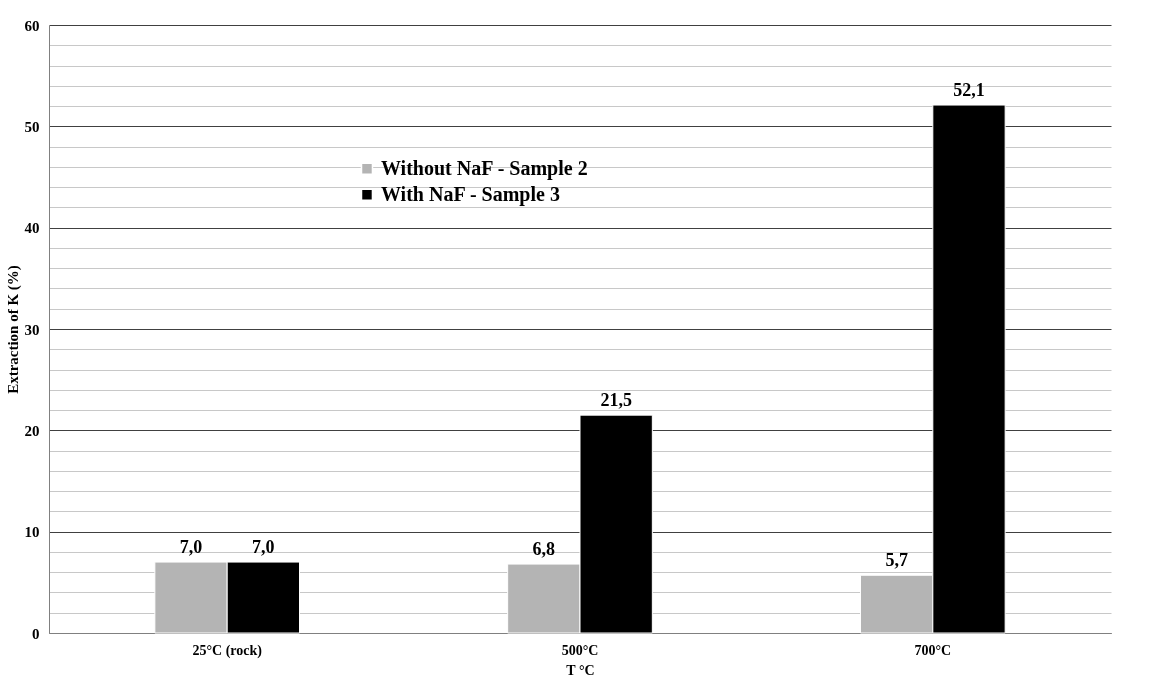 This screenshot has width=1150, height=682. What do you see at coordinates (933, 650) in the screenshot?
I see `x-tick-label: 700°C` at bounding box center [933, 650].